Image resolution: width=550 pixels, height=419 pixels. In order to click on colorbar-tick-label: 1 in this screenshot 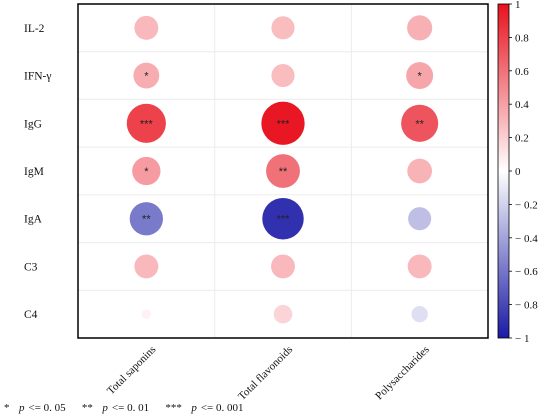, I will do `click(518, 5)`.